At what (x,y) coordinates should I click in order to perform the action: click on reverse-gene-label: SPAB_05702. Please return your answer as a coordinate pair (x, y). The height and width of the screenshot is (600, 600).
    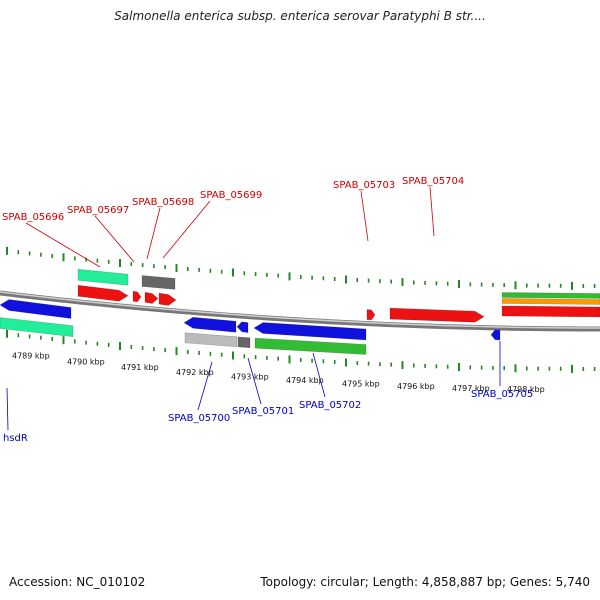
    Looking at the image, I should click on (330, 405).